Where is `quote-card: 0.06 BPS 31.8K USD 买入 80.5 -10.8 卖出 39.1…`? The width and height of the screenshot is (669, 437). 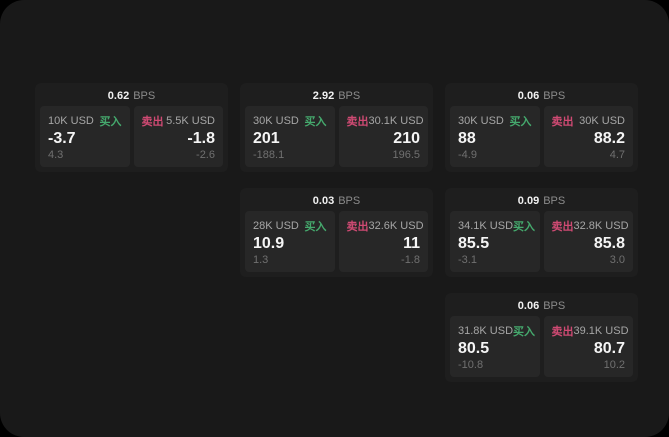
quote-card: 0.06 BPS 31.8K USD 买入 80.5 -10.8 卖出 39.1… is located at coordinates (541, 337).